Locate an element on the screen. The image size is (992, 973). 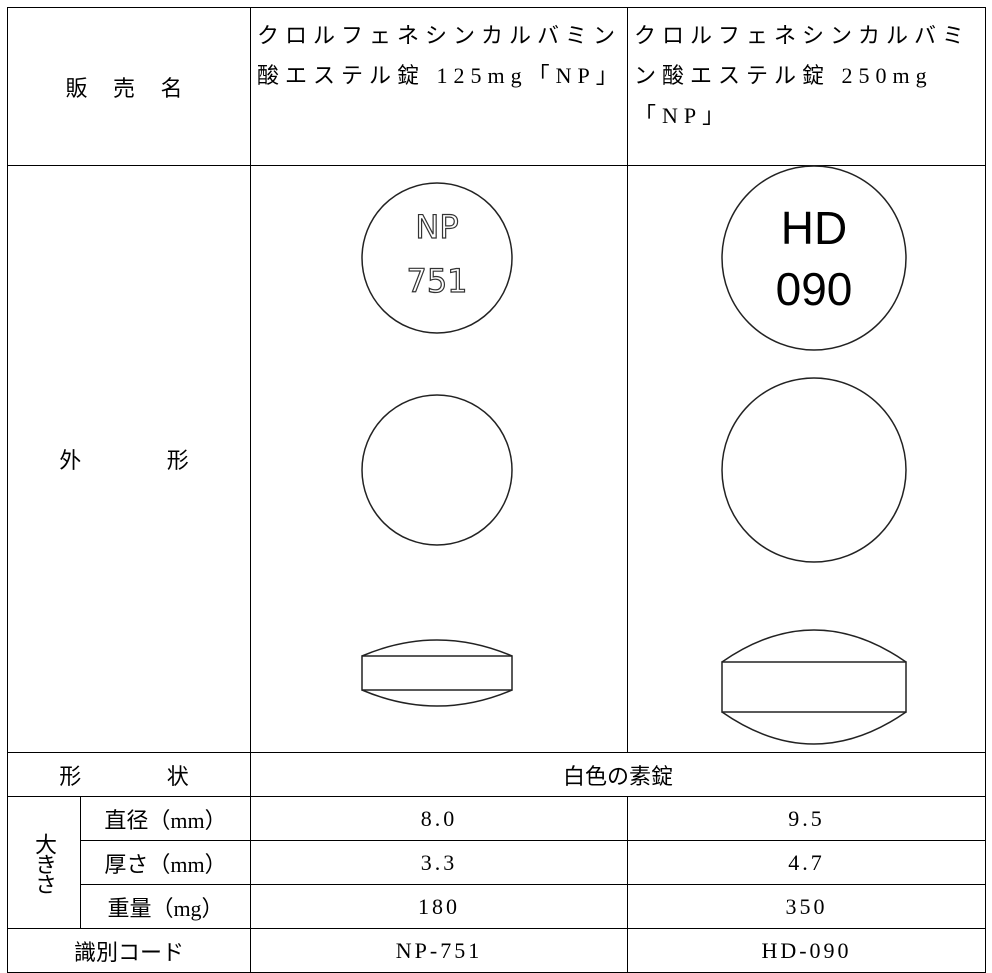
size-row-label: 直径（mm） is located at coordinates (165, 818).